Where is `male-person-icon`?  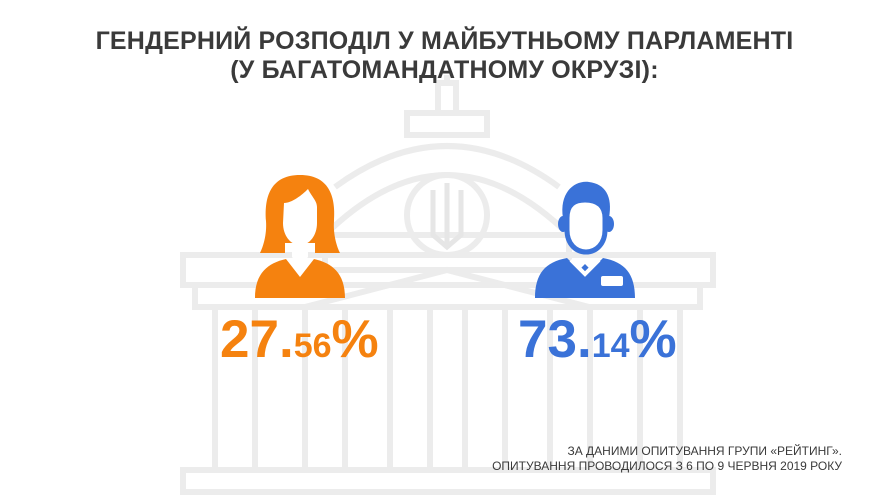
male-person-icon is located at coordinates (585, 239).